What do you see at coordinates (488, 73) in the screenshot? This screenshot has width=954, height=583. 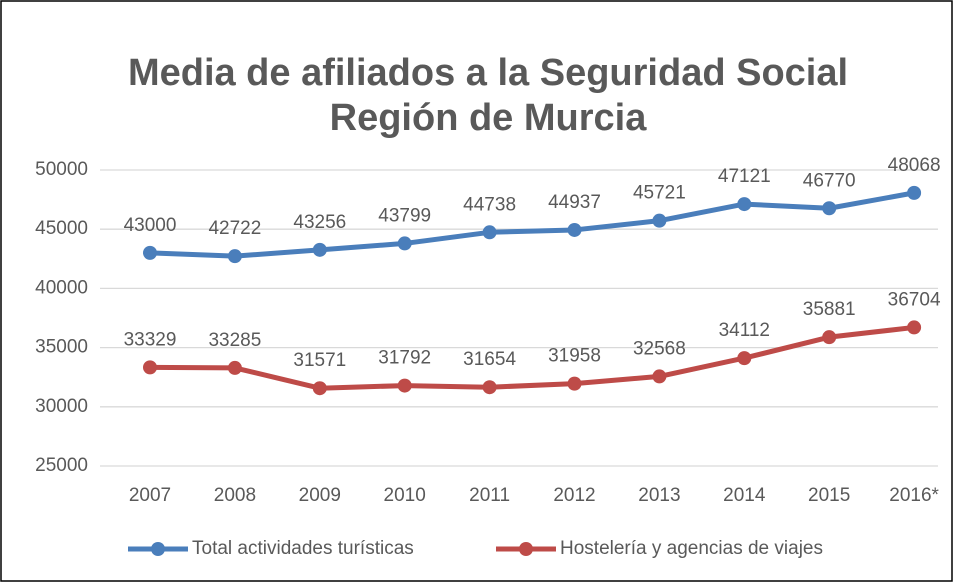 I see `chart-title: Media de afiliados a la Seguridad Social` at bounding box center [488, 73].